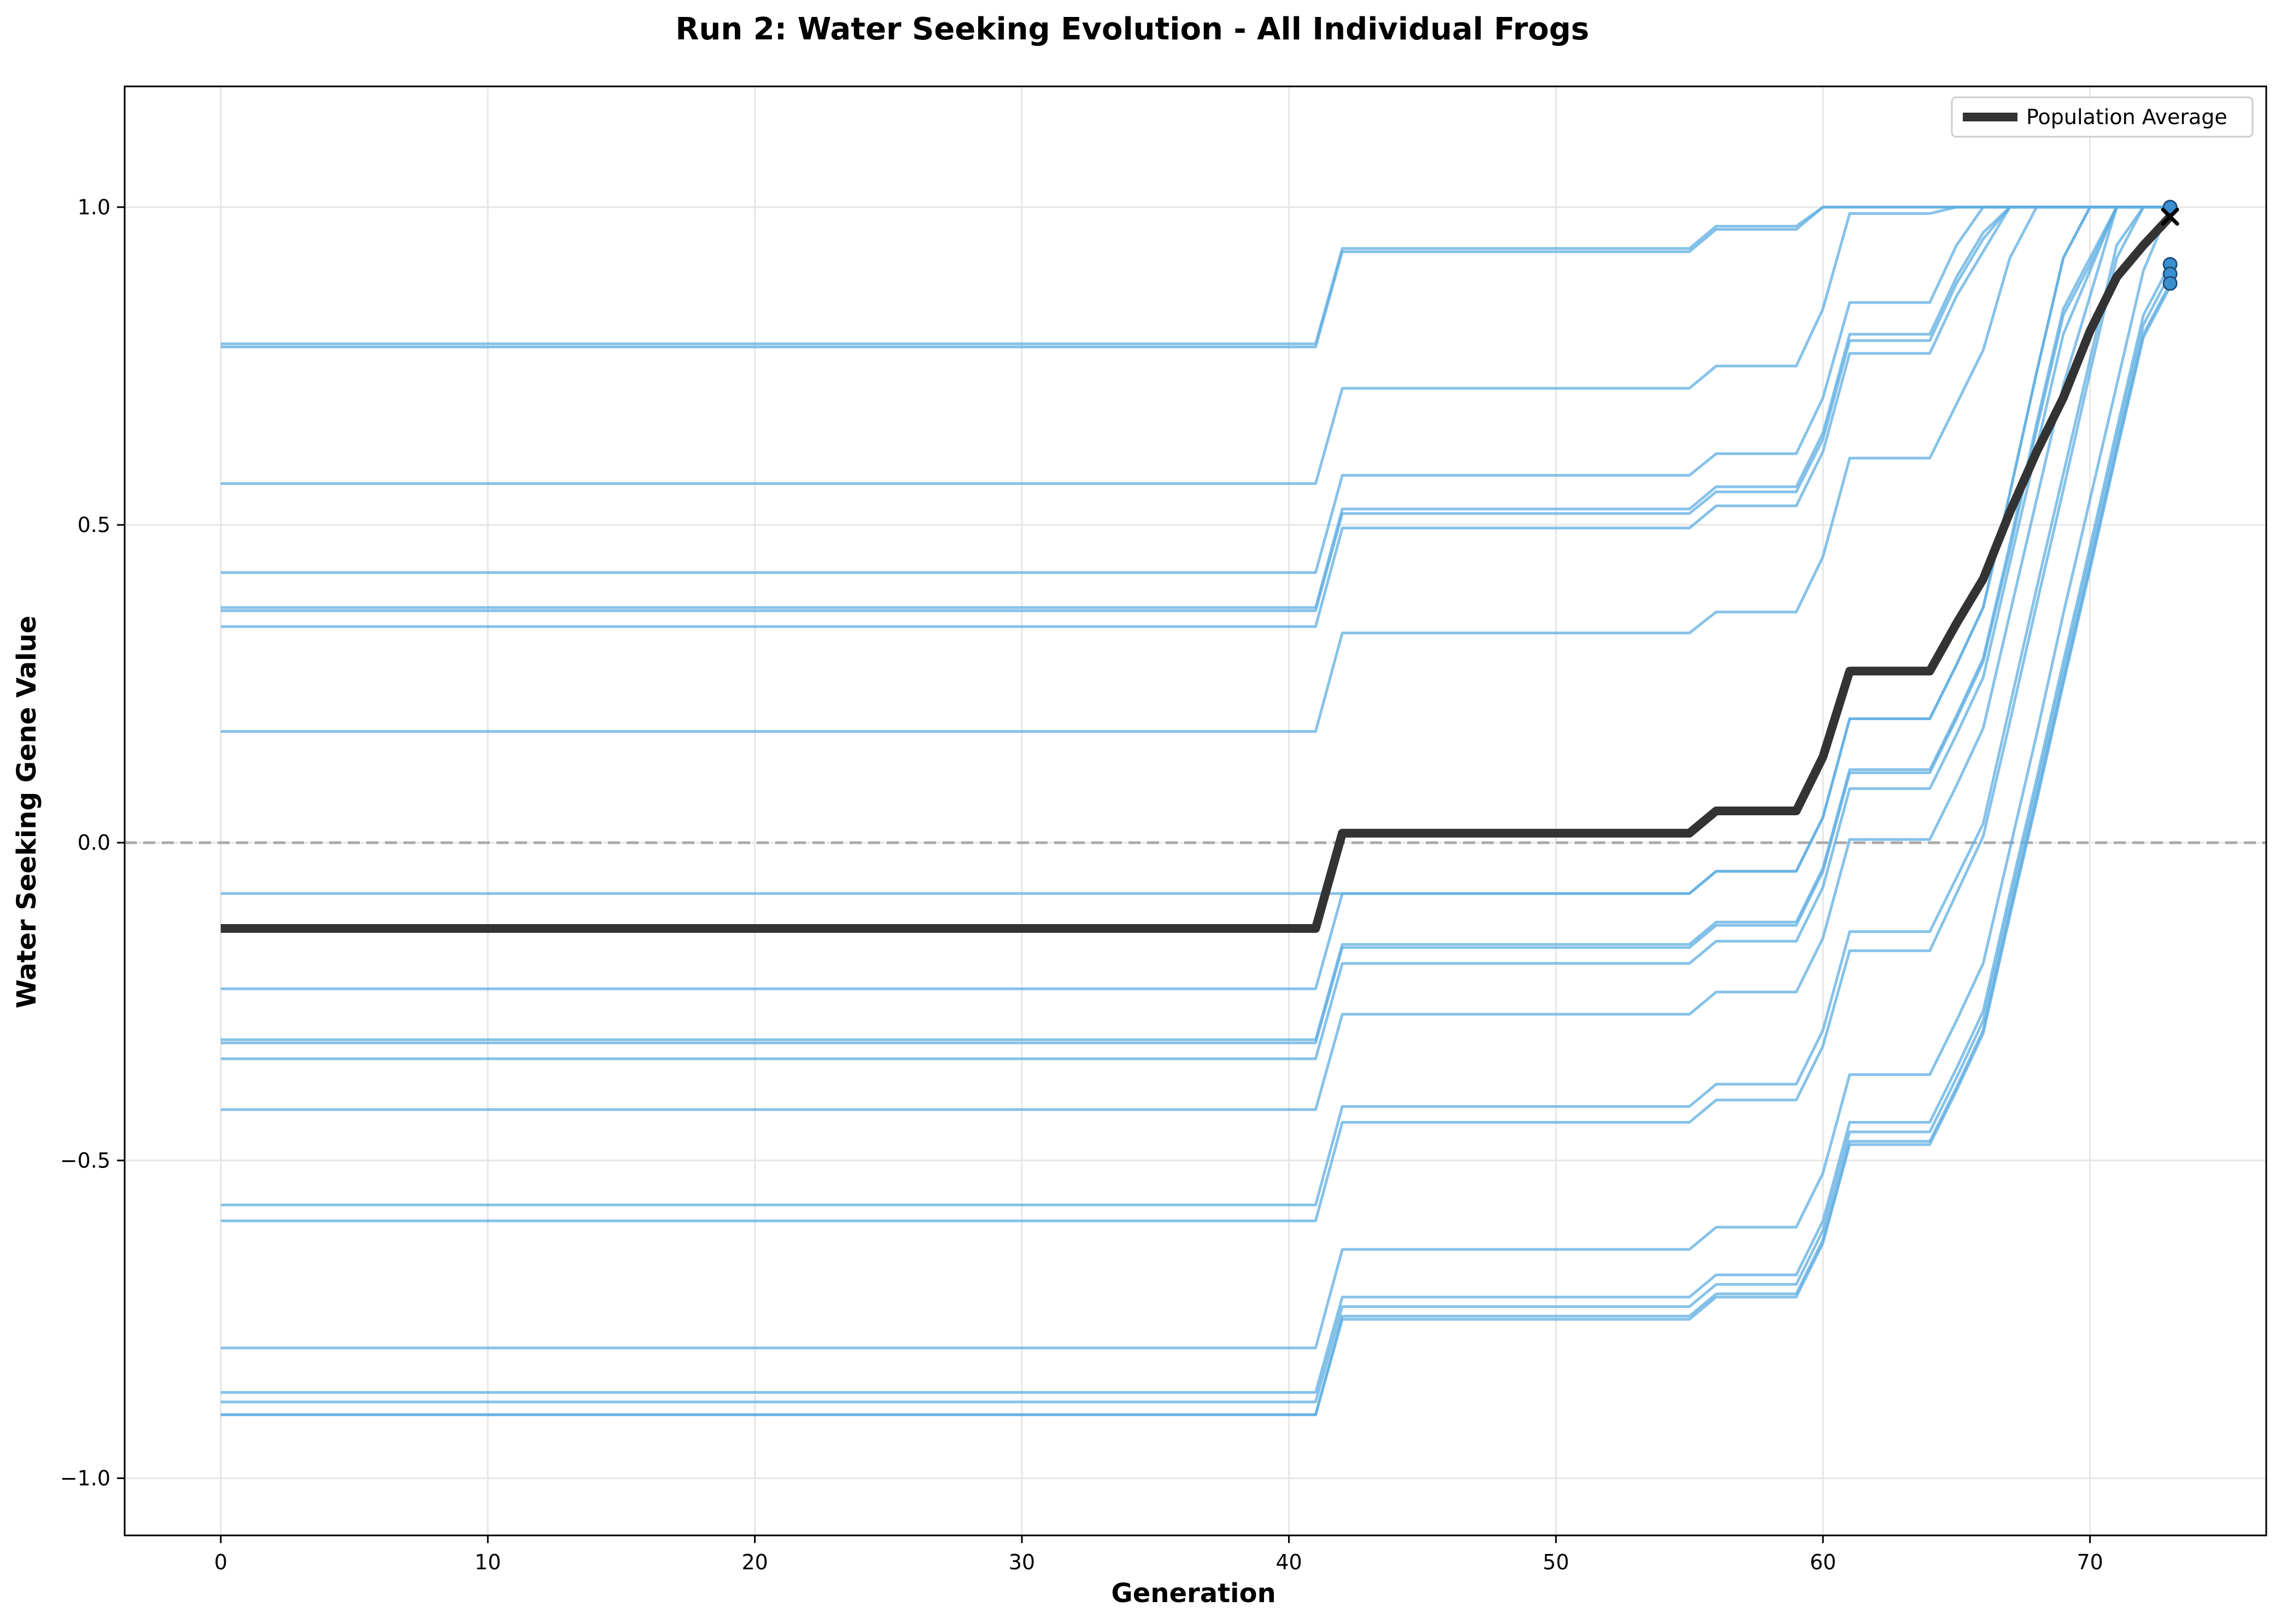 The image size is (2281, 1624). Describe the element at coordinates (94, 207) in the screenshot. I see `y-tick-label-4: 1.0` at that location.